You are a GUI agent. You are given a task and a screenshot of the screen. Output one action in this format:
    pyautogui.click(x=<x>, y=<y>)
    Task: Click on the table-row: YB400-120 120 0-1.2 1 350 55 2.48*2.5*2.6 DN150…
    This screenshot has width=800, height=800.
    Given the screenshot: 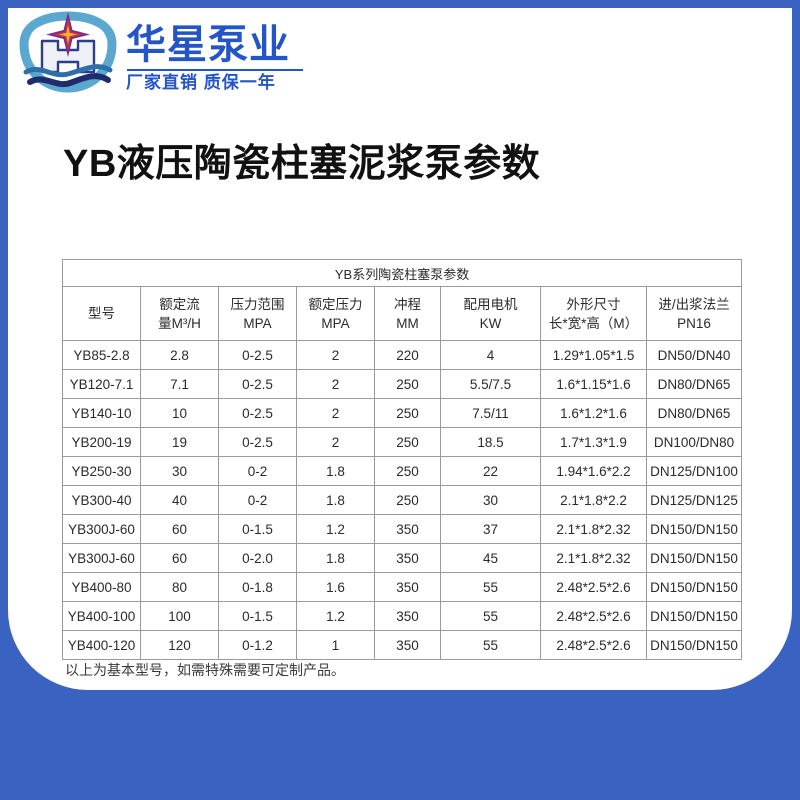 What is the action you would take?
    pyautogui.click(x=402, y=645)
    